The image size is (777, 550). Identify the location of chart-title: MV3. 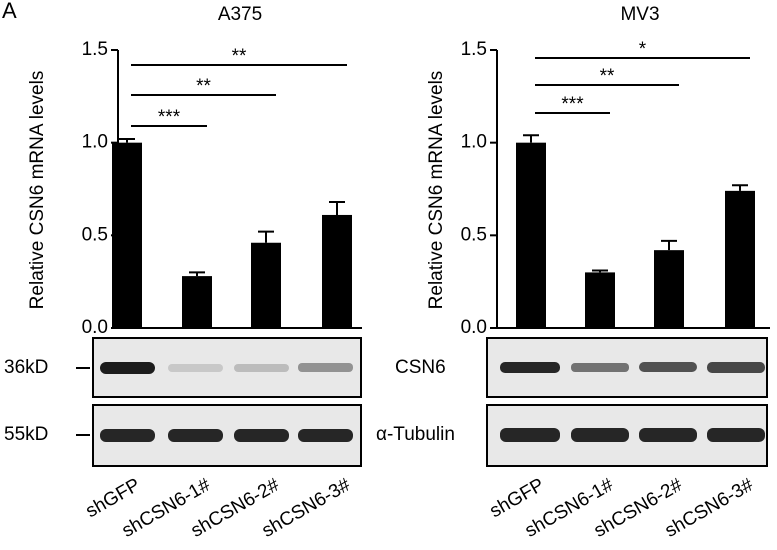
(639, 14).